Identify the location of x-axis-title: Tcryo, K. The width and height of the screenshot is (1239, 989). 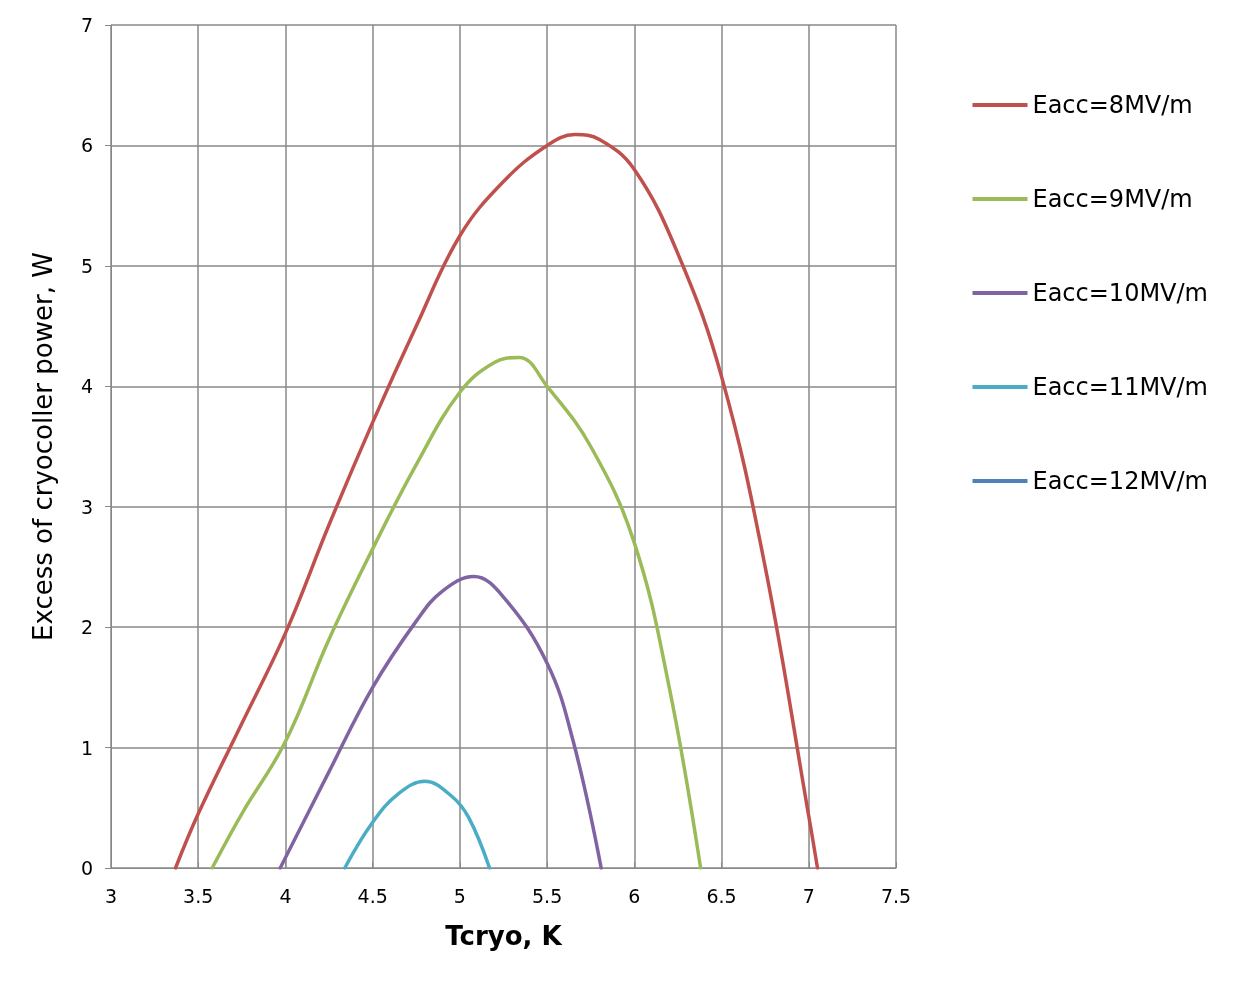
(504, 936).